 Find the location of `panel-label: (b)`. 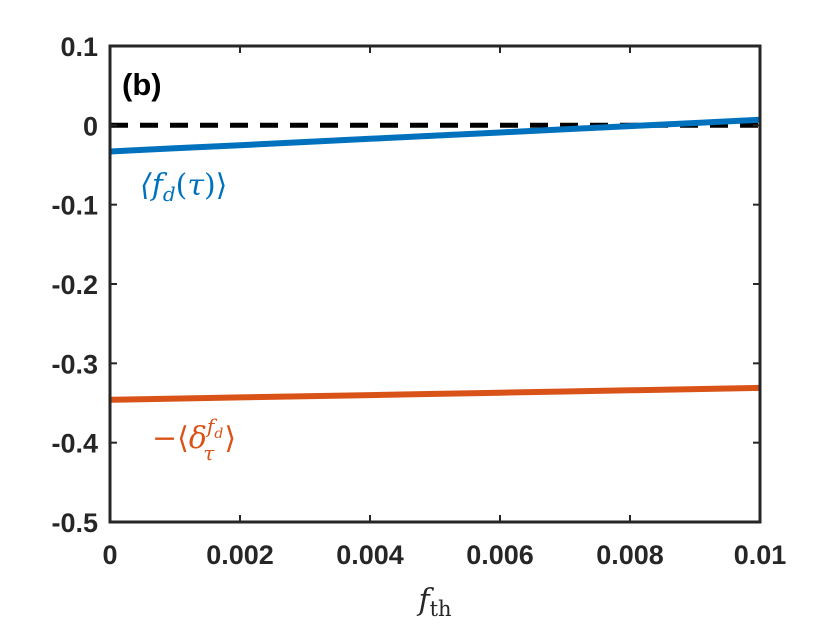

panel-label: (b) is located at coordinates (142, 84).